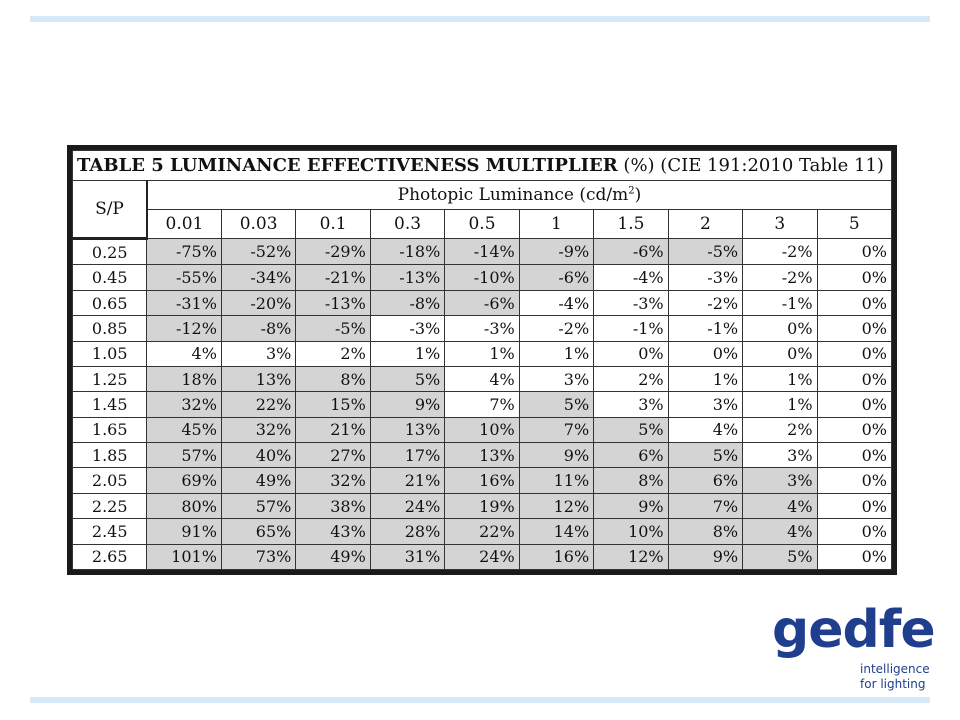 The height and width of the screenshot is (720, 960). Describe the element at coordinates (482, 430) in the screenshot. I see `table-row: 1.65 45% 32% 21% 13% 10% 7% 5% 4% 2% 0%` at that location.